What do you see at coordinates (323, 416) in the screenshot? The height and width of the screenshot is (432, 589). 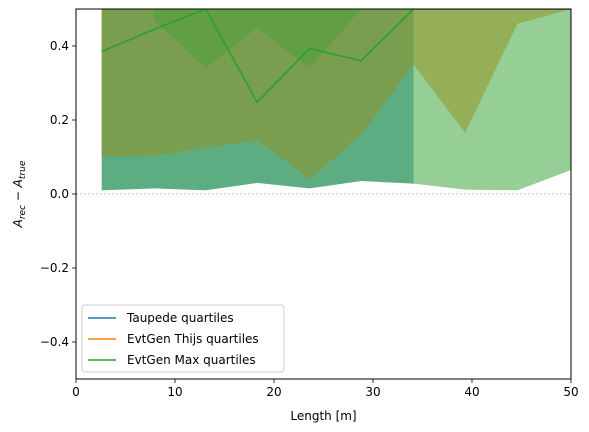 I see `x-axis-label: Length [m]` at bounding box center [323, 416].